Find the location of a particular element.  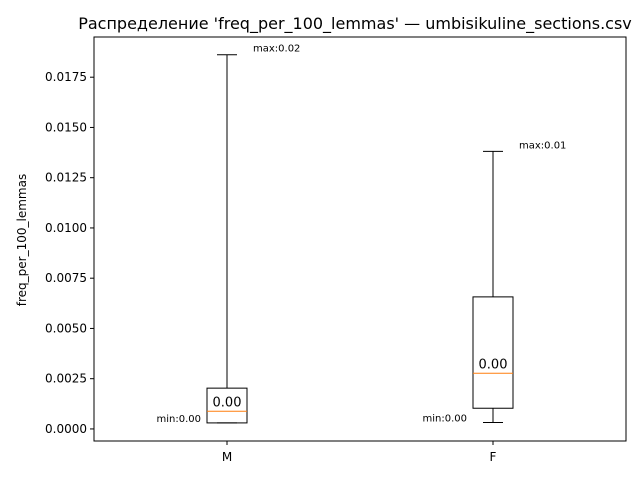

y-tick-label: 0.0125 is located at coordinates (66, 178).